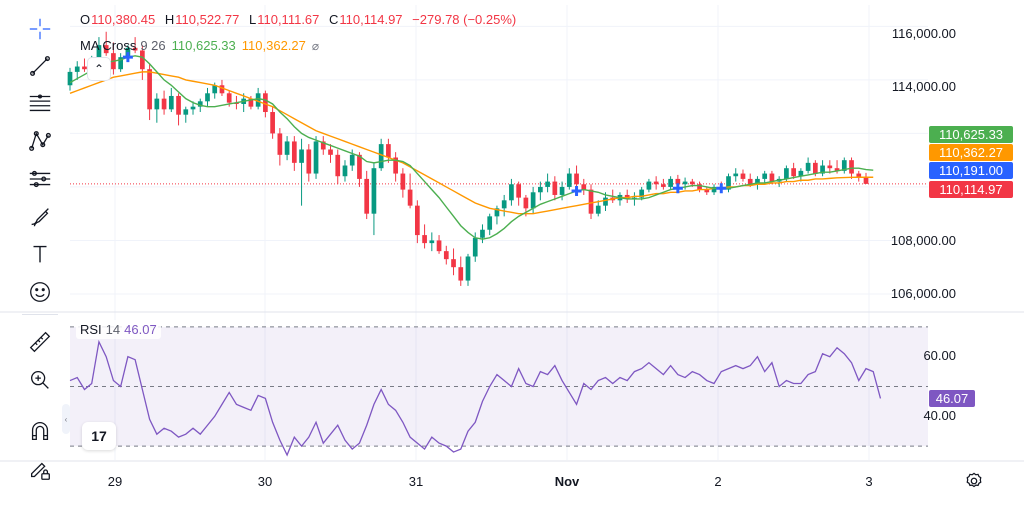 The height and width of the screenshot is (517, 1024). I want to click on ma-cross-params: 9 26, so click(153, 45).